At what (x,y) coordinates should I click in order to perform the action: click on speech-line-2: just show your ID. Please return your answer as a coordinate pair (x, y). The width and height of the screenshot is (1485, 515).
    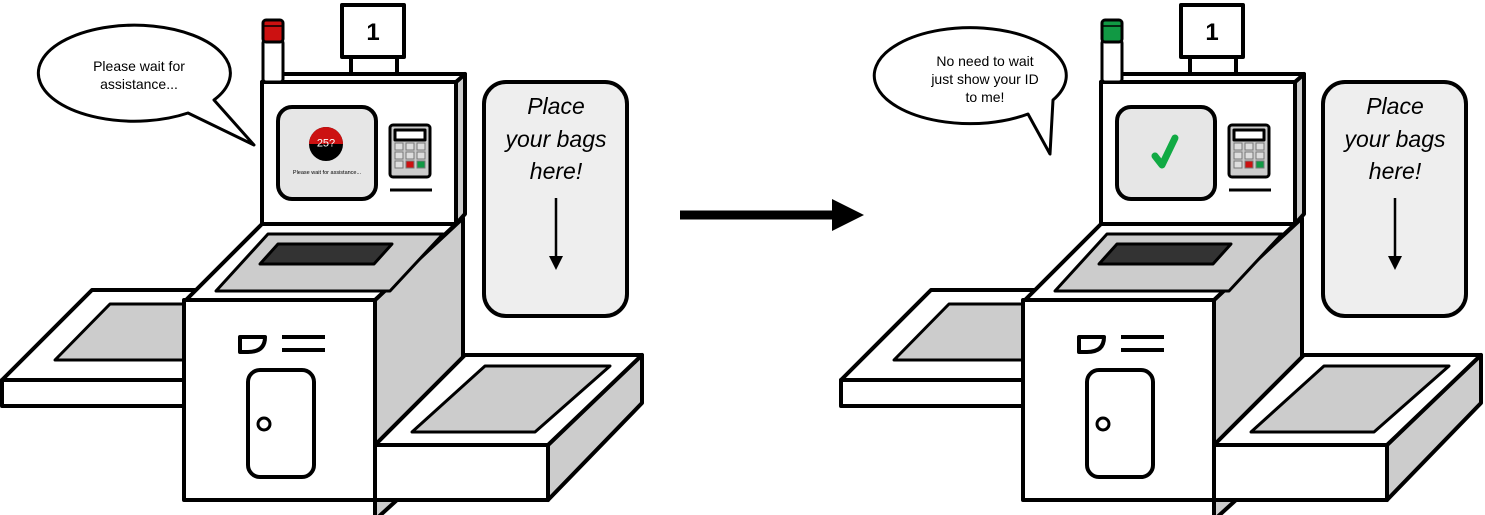
    Looking at the image, I should click on (984, 79).